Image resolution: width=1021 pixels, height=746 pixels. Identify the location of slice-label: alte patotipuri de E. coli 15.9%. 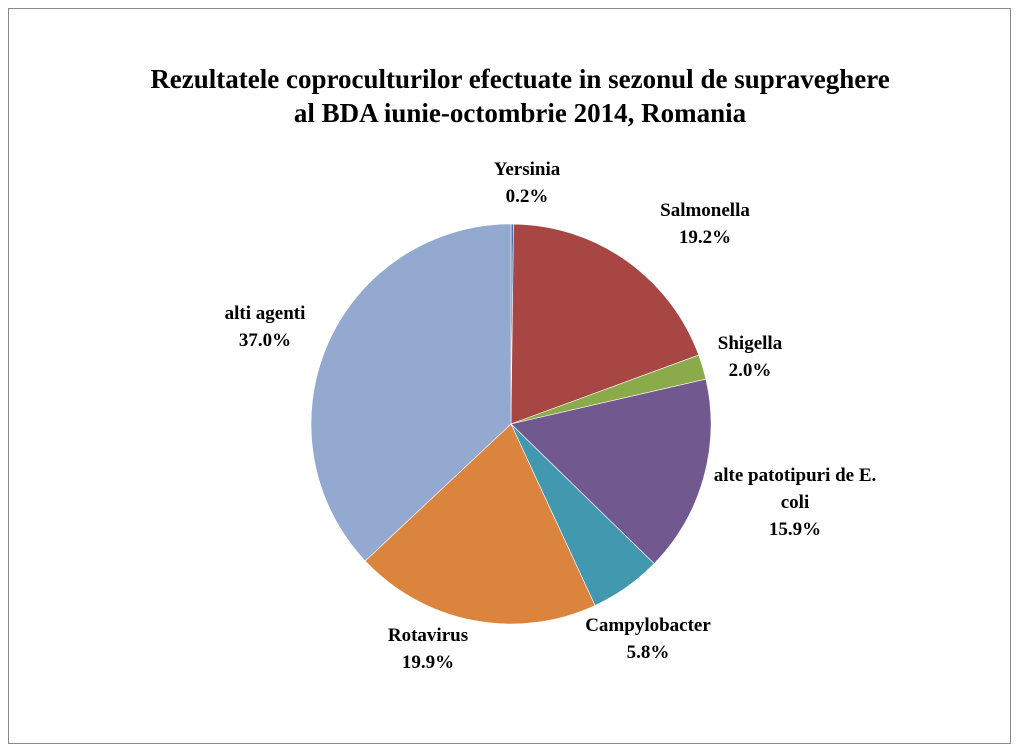
(795, 502).